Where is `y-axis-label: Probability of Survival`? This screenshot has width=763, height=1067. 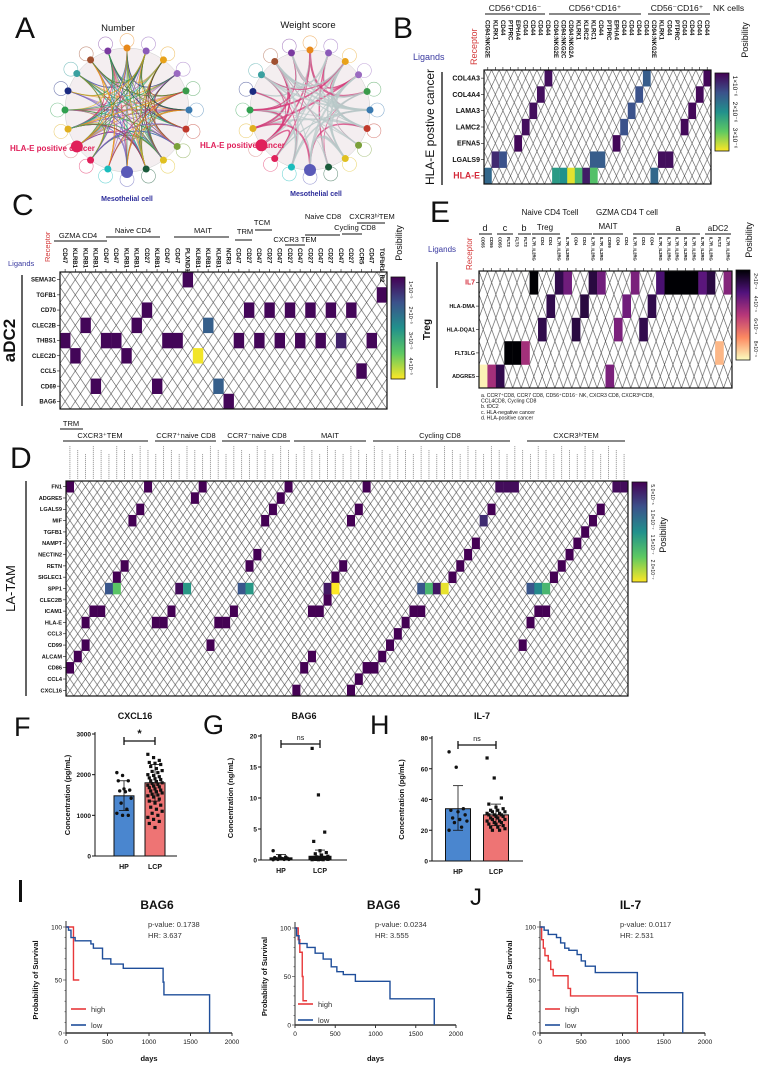 y-axis-label: Probability of Survival is located at coordinates (264, 976).